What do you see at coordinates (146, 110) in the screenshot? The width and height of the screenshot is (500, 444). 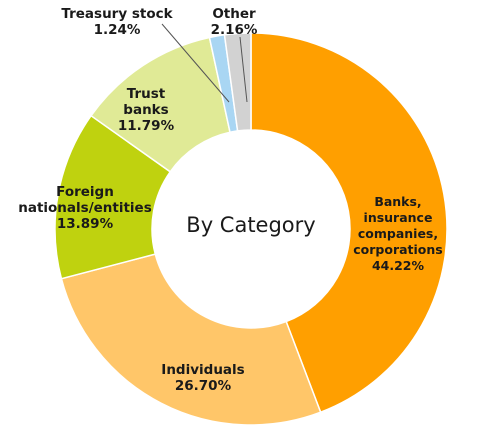 I see `slice-label-3: Trust banks 11.79%` at bounding box center [146, 110].